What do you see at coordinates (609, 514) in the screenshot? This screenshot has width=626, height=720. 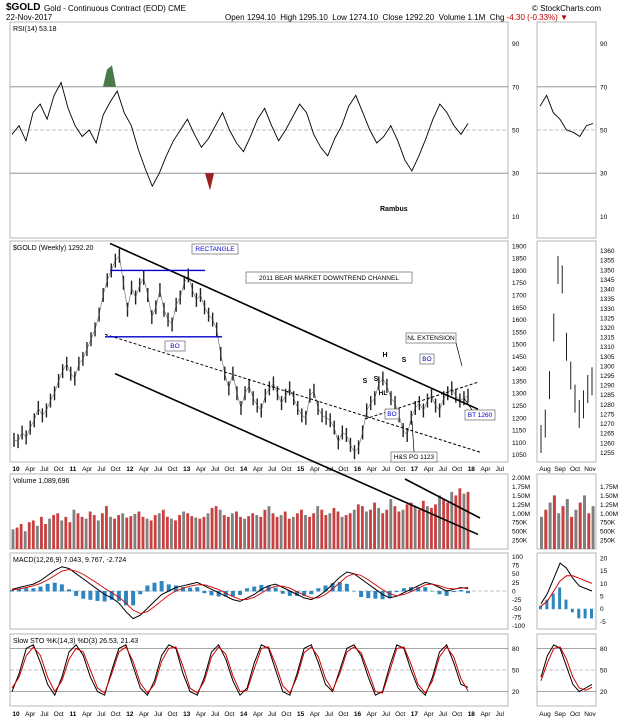 I see `volume-inset-y-tick: 1.00M` at bounding box center [609, 514].